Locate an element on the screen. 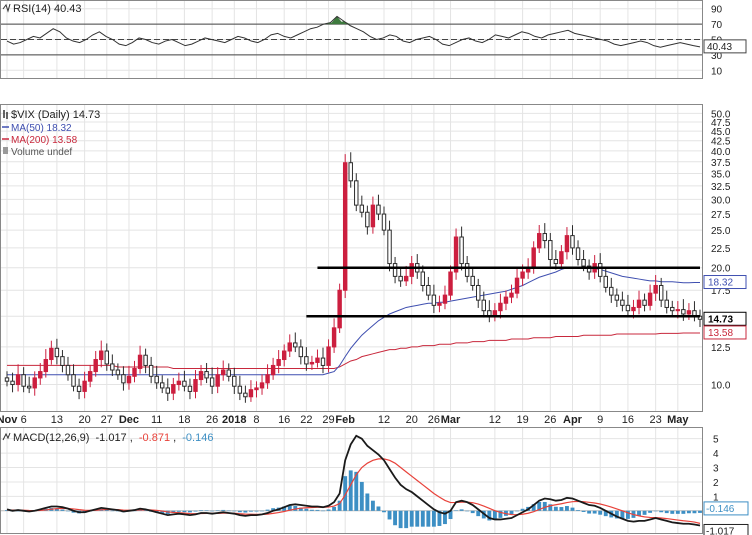  macd-y-tick-label: 5 is located at coordinates (716, 440).